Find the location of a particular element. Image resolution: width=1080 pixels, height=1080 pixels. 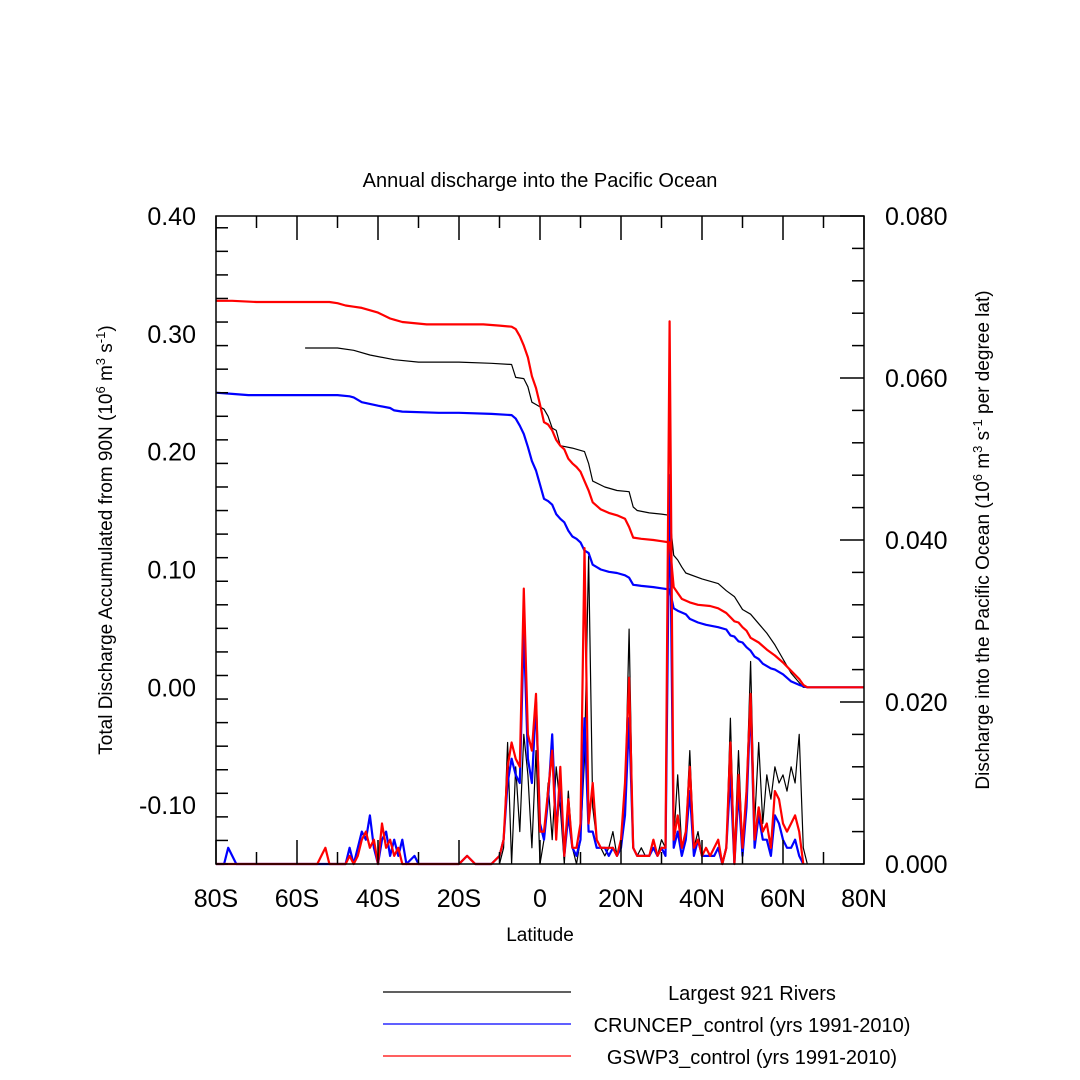

x-tick-labels: 80S 60S 40S 20S 0 20N 40N 60N 80N is located at coordinates (540, 899).